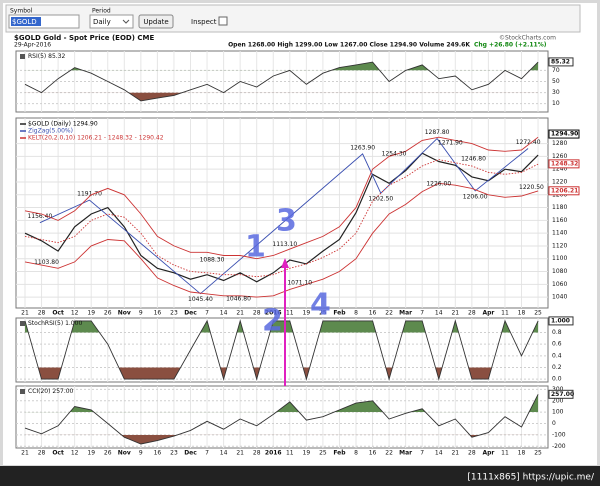 Image resolution: width=600 pixels, height=486 pixels. What do you see at coordinates (559, 258) in the screenshot?
I see `y-tick-label: 1100` at bounding box center [559, 258].